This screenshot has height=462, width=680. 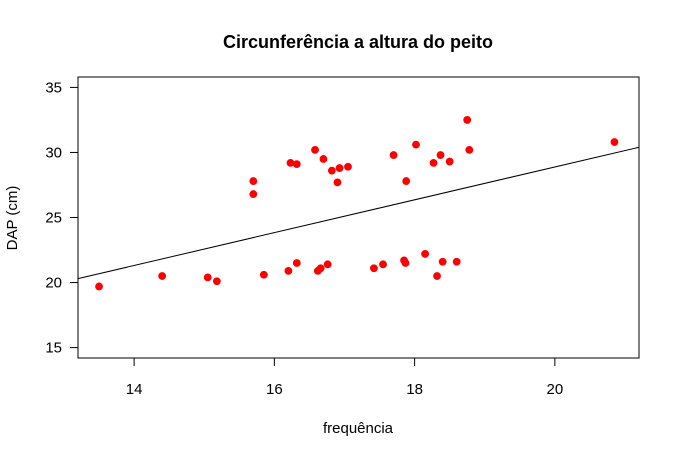 What do you see at coordinates (555, 389) in the screenshot?
I see `x-tick-label: 20` at bounding box center [555, 389].